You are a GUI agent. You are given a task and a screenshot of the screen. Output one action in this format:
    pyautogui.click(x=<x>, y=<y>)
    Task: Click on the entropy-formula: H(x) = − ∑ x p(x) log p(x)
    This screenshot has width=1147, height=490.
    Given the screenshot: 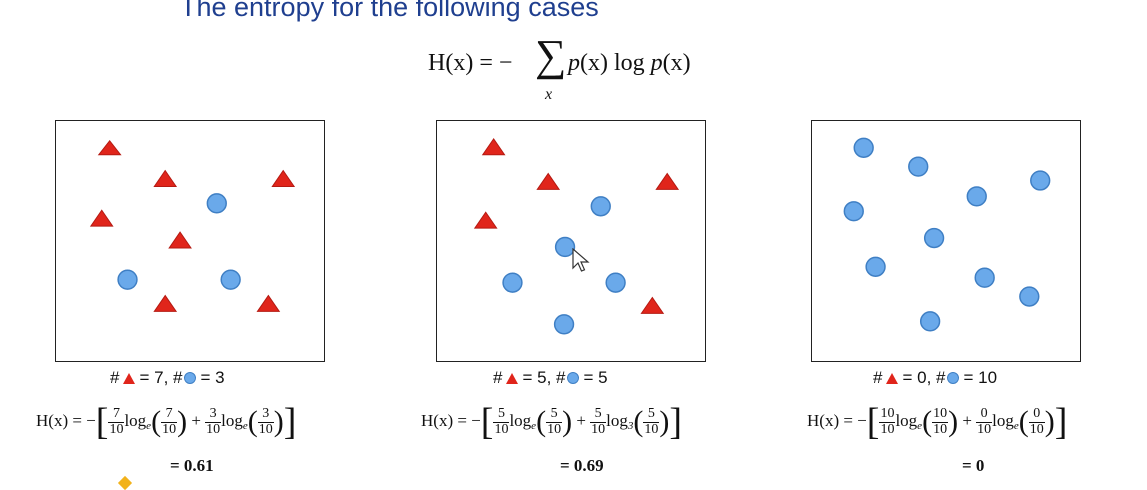 What is the action you would take?
    pyautogui.click(x=573, y=69)
    